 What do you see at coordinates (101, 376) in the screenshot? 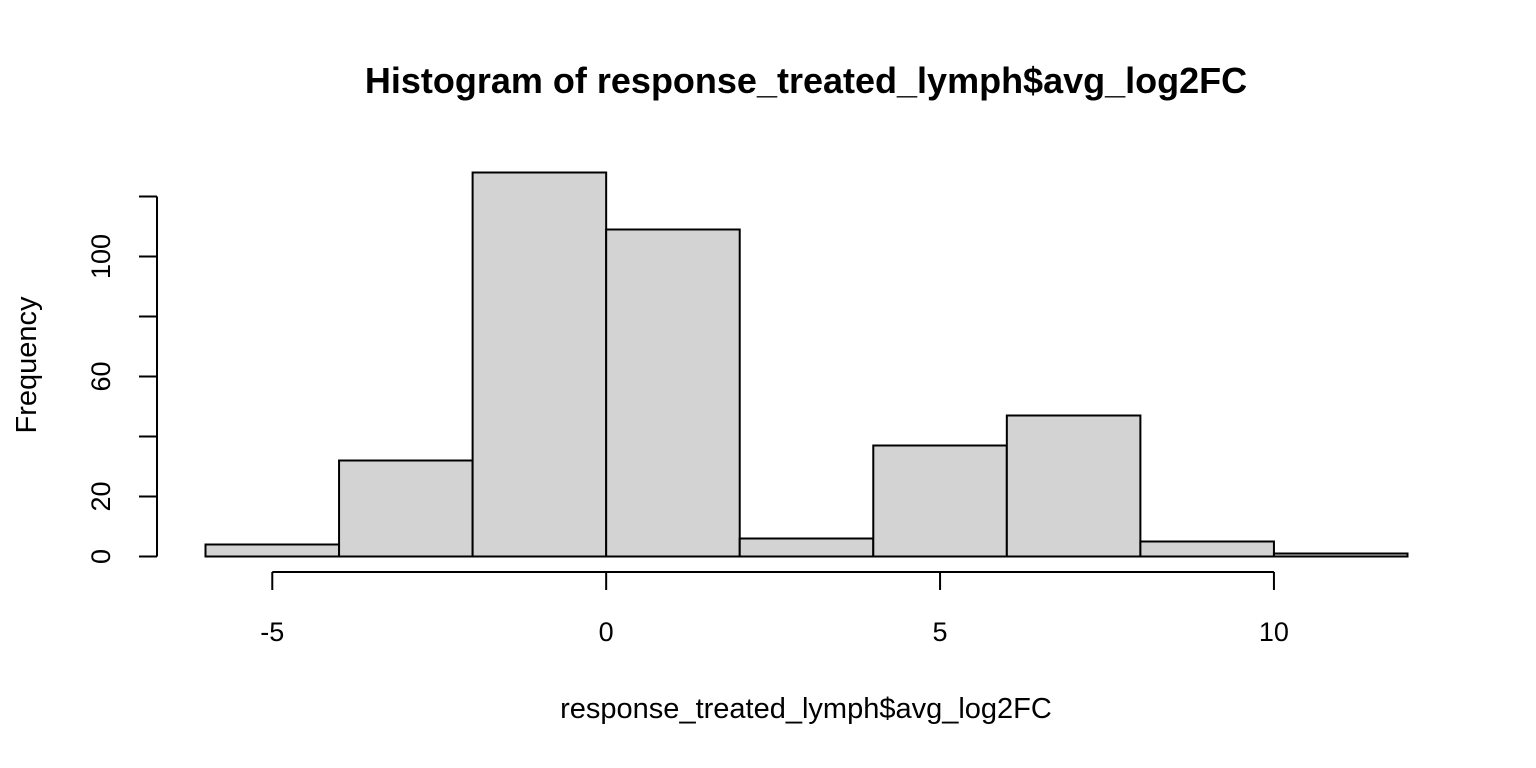
I see `y-tick-label: 60` at bounding box center [101, 376].